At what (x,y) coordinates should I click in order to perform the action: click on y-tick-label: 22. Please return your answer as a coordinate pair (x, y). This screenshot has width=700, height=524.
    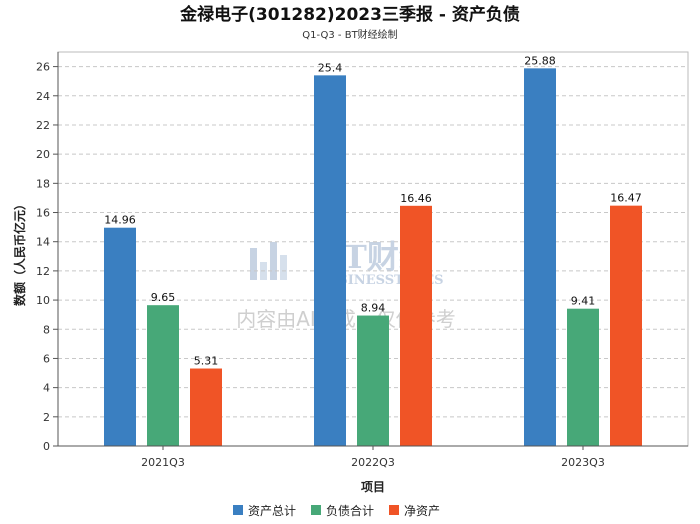
    Looking at the image, I should click on (43, 125).